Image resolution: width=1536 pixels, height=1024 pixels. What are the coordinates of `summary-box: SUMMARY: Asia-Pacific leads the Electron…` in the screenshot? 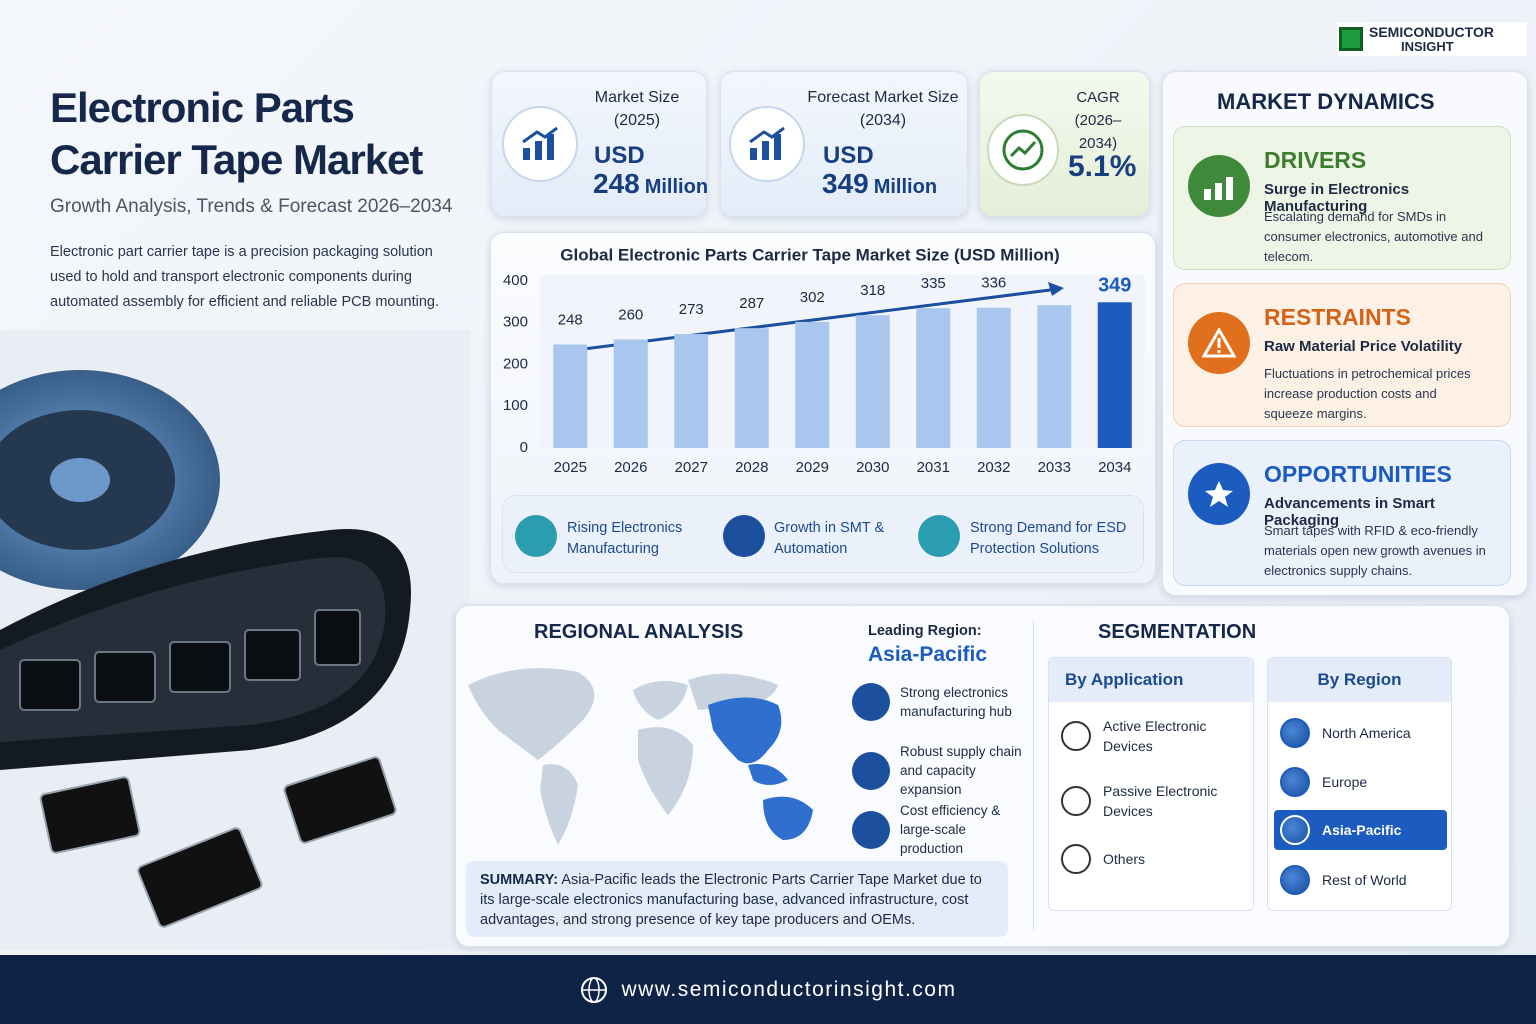 It's located at (737, 899).